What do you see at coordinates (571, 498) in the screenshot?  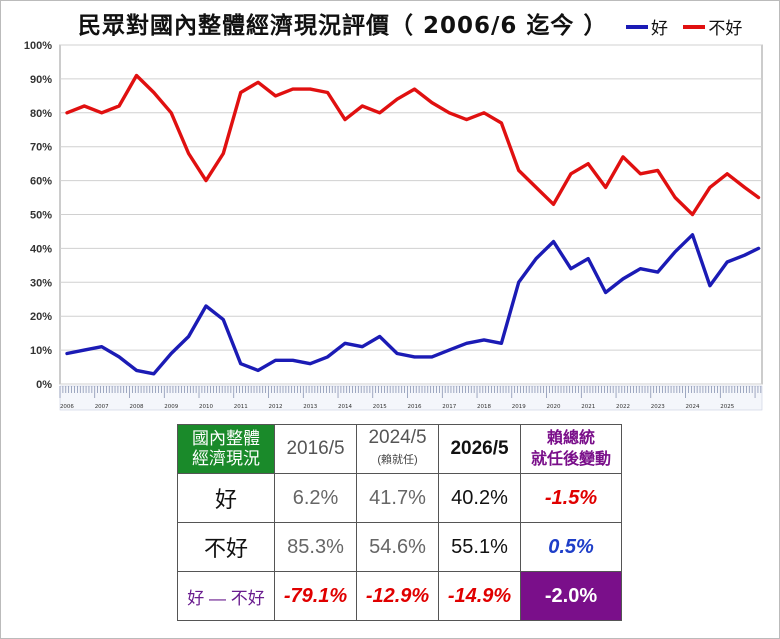 I see `table-change-cell: -1.5%` at bounding box center [571, 498].